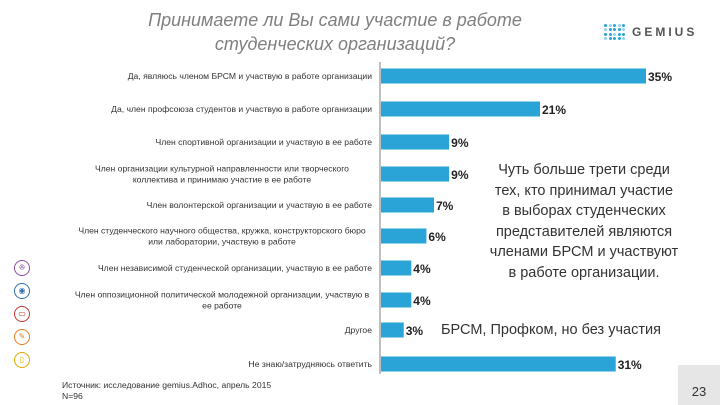  I want to click on callout-line: представителей являются, so click(584, 231).